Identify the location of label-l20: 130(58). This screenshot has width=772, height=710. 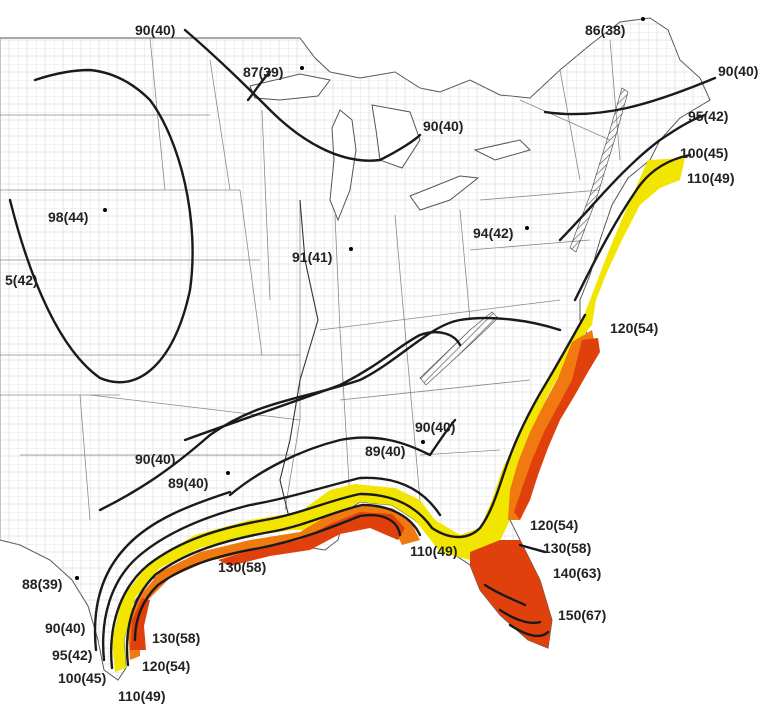
(242, 567).